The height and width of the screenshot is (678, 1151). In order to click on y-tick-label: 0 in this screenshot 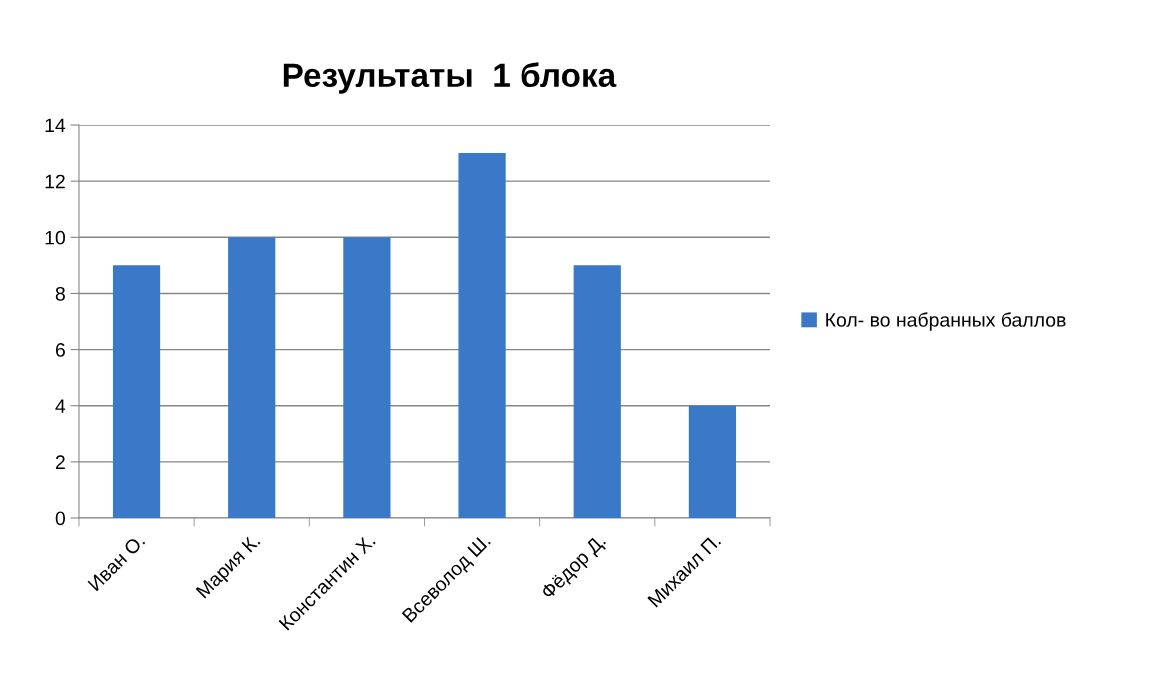, I will do `click(60, 518)`.